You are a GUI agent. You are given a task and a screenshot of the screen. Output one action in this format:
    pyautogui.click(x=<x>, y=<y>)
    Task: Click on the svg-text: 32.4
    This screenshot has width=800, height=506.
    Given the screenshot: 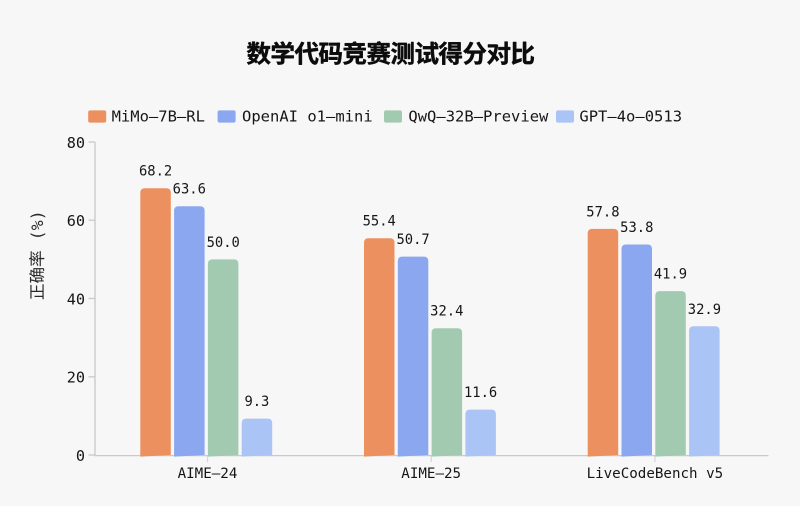 What is the action you would take?
    pyautogui.click(x=446, y=312)
    